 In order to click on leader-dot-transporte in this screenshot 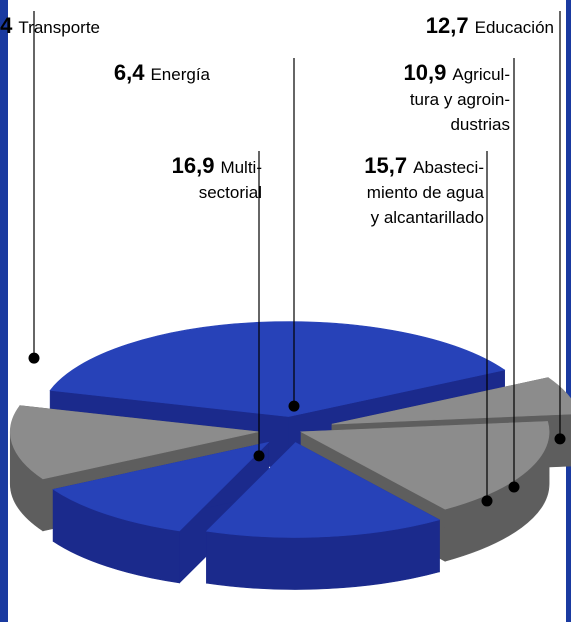, I will do `click(34, 358)`.